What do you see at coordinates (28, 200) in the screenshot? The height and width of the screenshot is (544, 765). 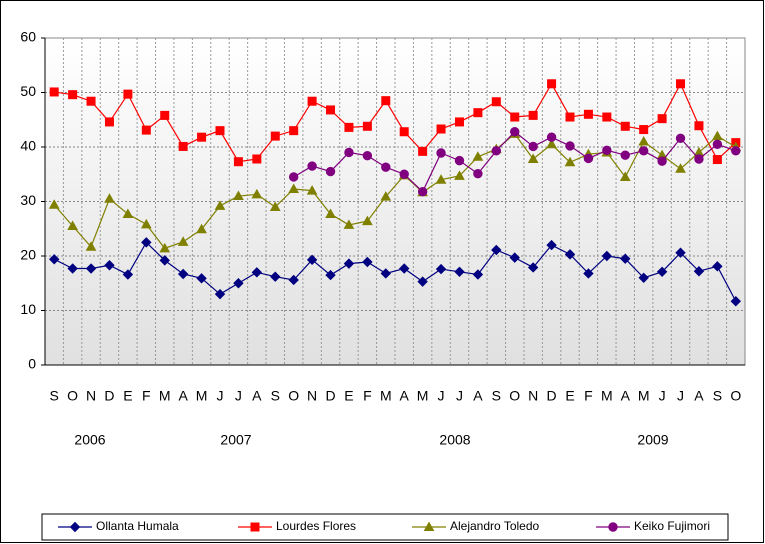 I see `y-tick-label: 30` at bounding box center [28, 200].